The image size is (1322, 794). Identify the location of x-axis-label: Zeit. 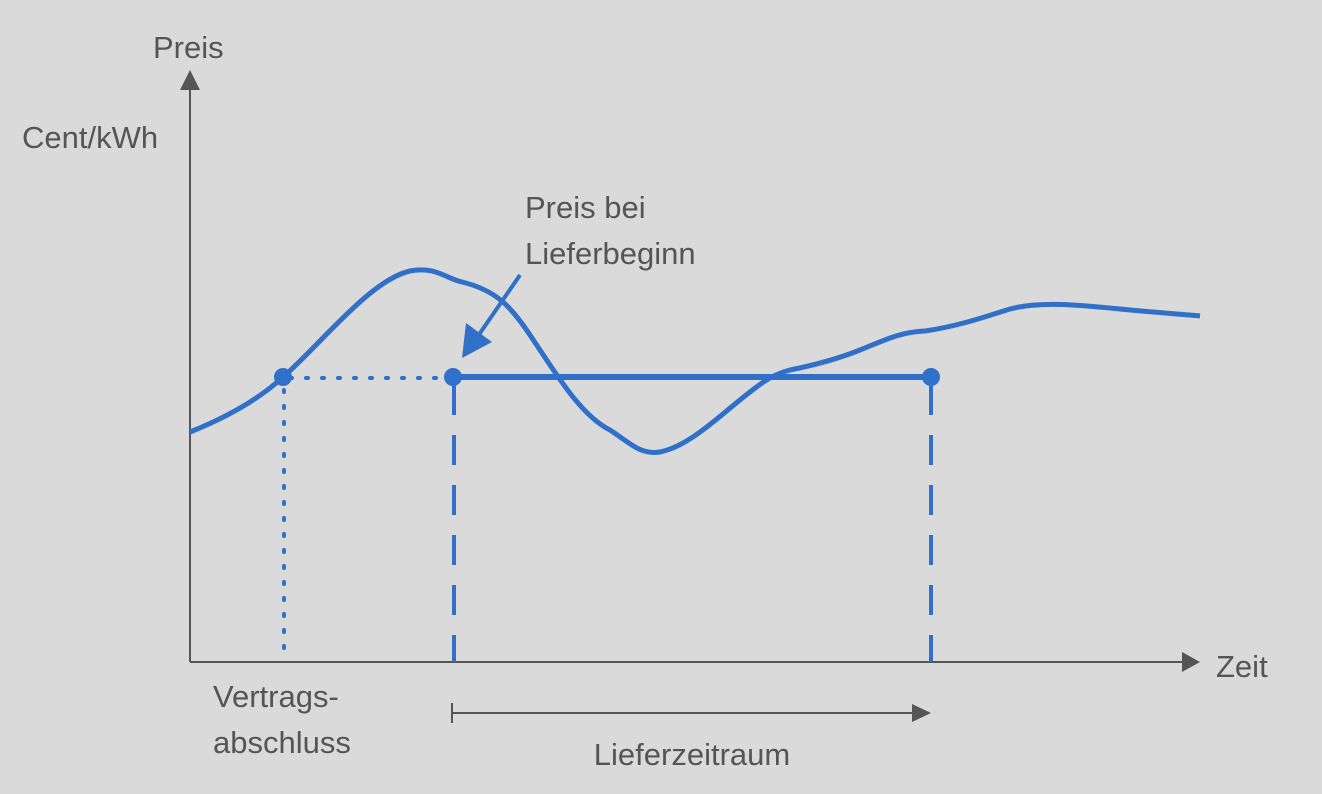
(1242, 666).